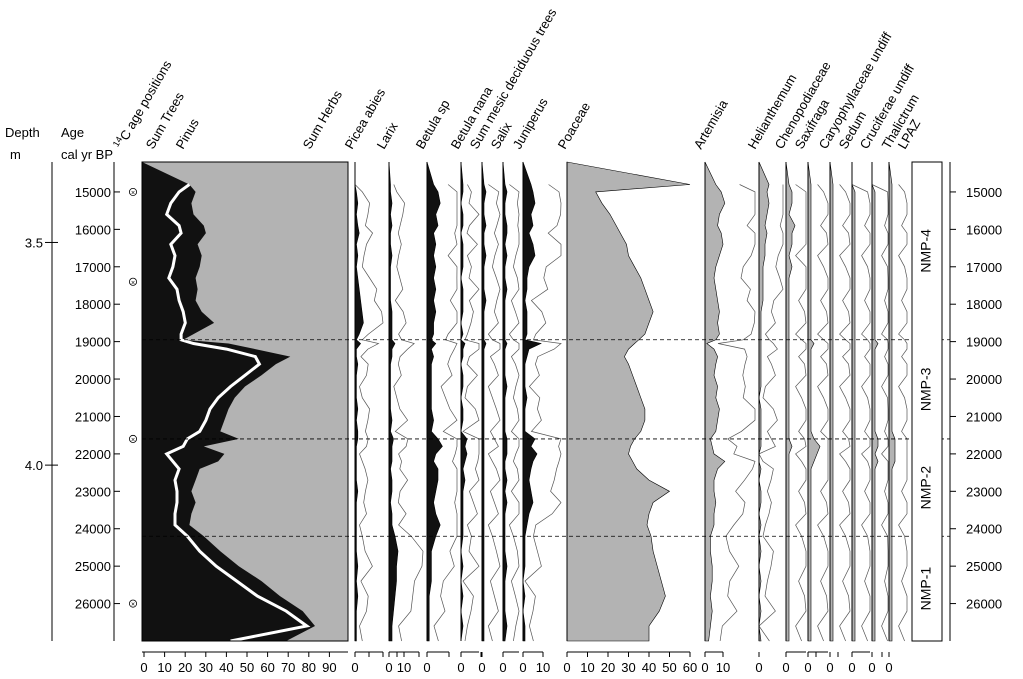 This screenshot has width=1023, height=679. I want to click on age-tick-label-left: 25000, so click(93, 566).